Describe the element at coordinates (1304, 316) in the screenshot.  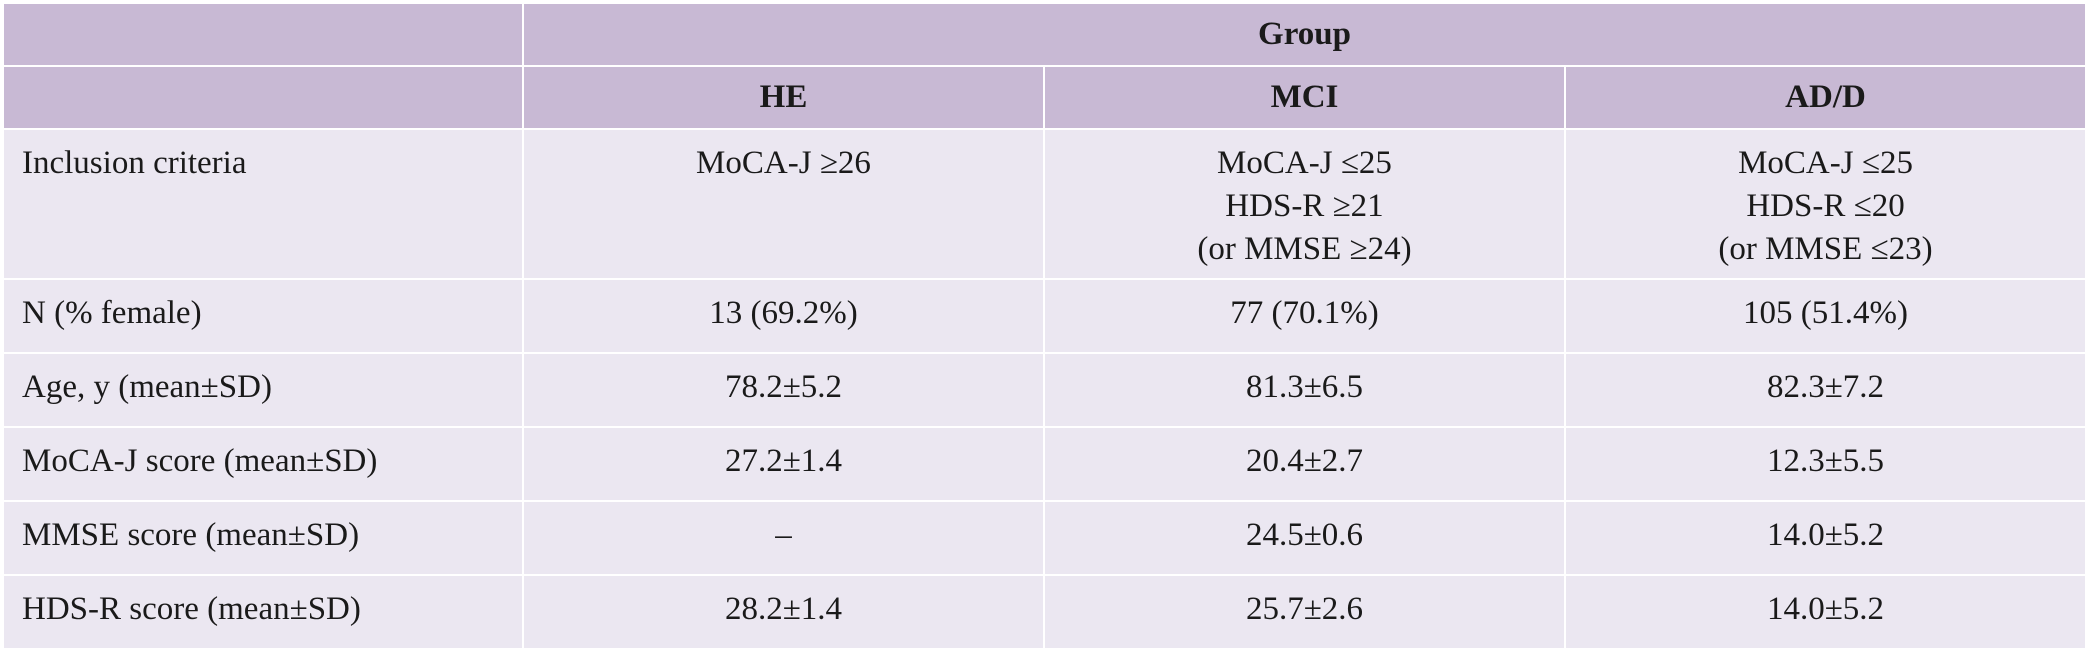
I see `table-cell-mci: 77 (70.1%)` at that location.